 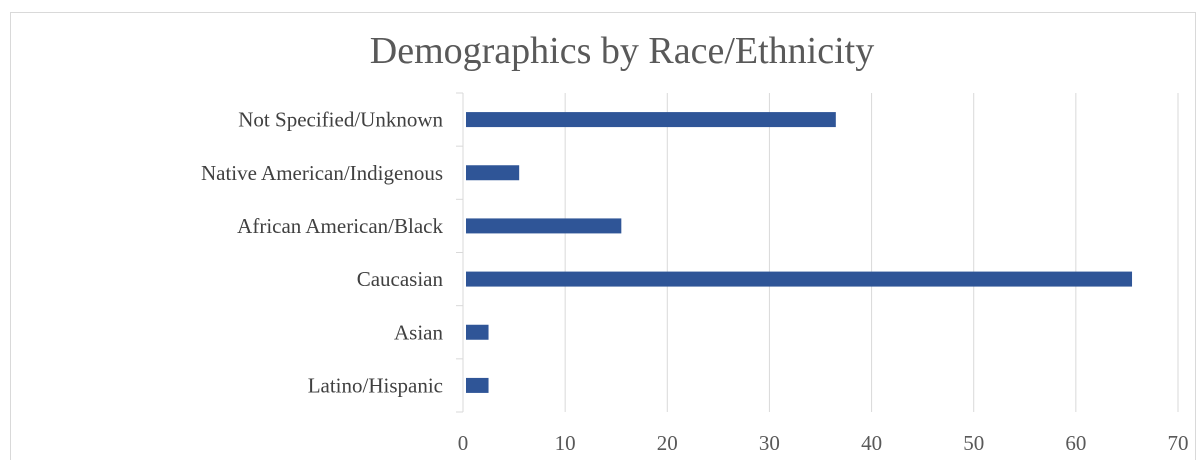 I want to click on category-label: African American/Black, so click(x=340, y=226).